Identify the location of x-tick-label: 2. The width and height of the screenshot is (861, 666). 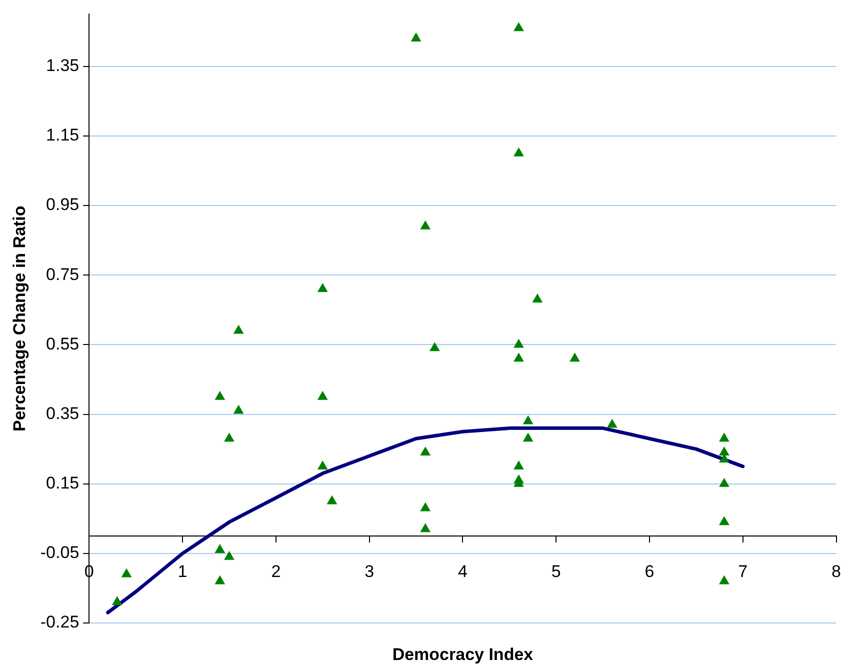
(276, 571).